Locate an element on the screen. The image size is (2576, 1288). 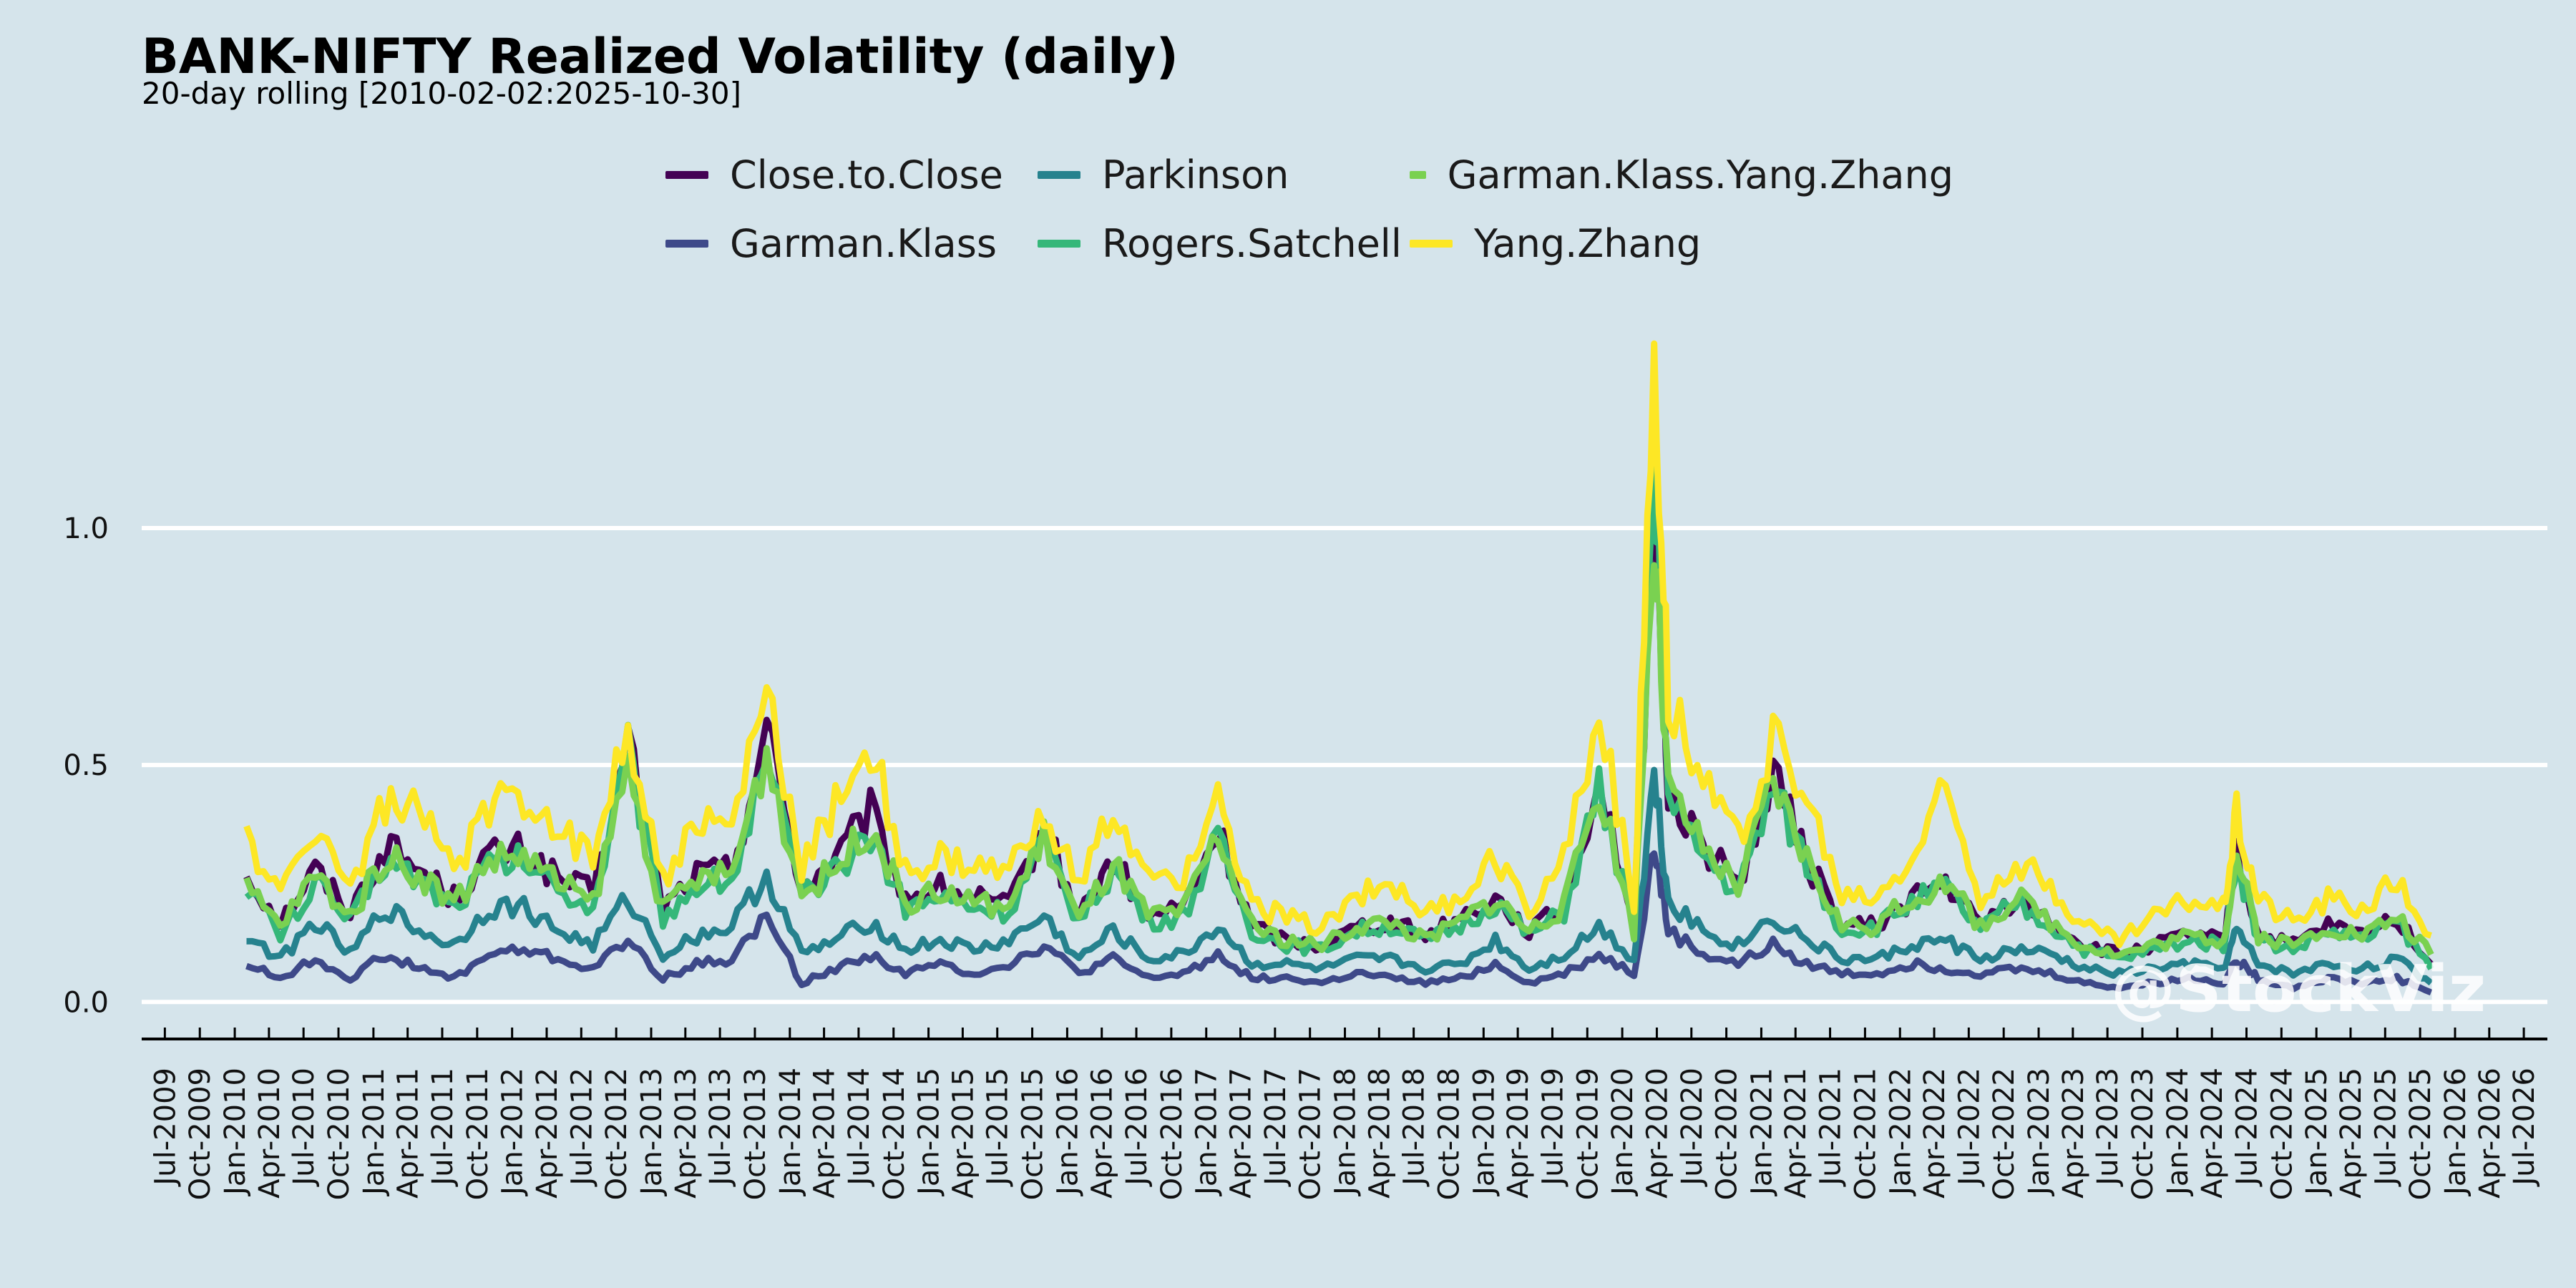
x-tick-label: Jan-2018 is located at coordinates (1346, 1132).